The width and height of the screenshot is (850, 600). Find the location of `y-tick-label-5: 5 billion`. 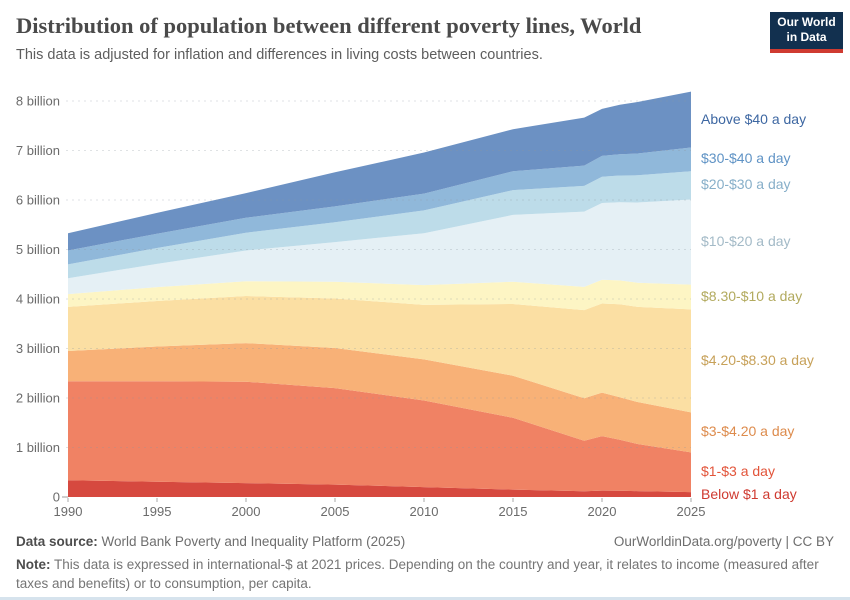

y-tick-label-5: 5 billion is located at coordinates (38, 249).